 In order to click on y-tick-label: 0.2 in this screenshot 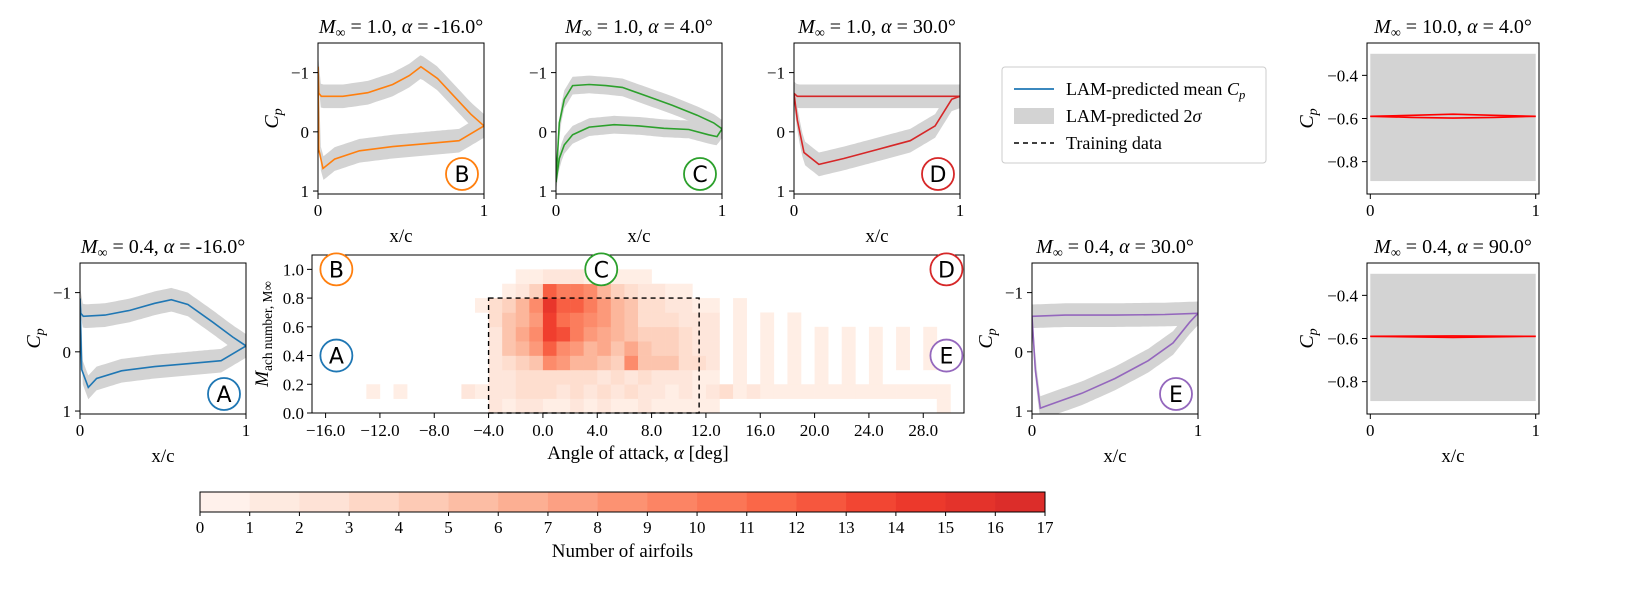, I will do `click(293, 384)`.